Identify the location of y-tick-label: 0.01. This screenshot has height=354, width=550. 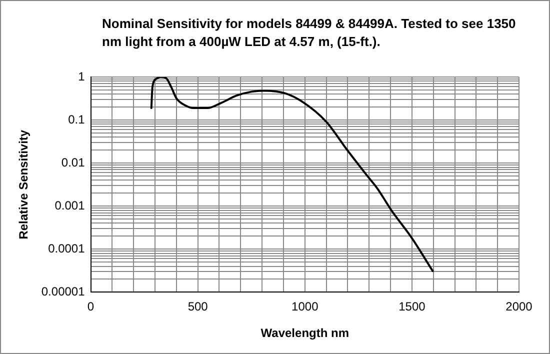
(73, 162).